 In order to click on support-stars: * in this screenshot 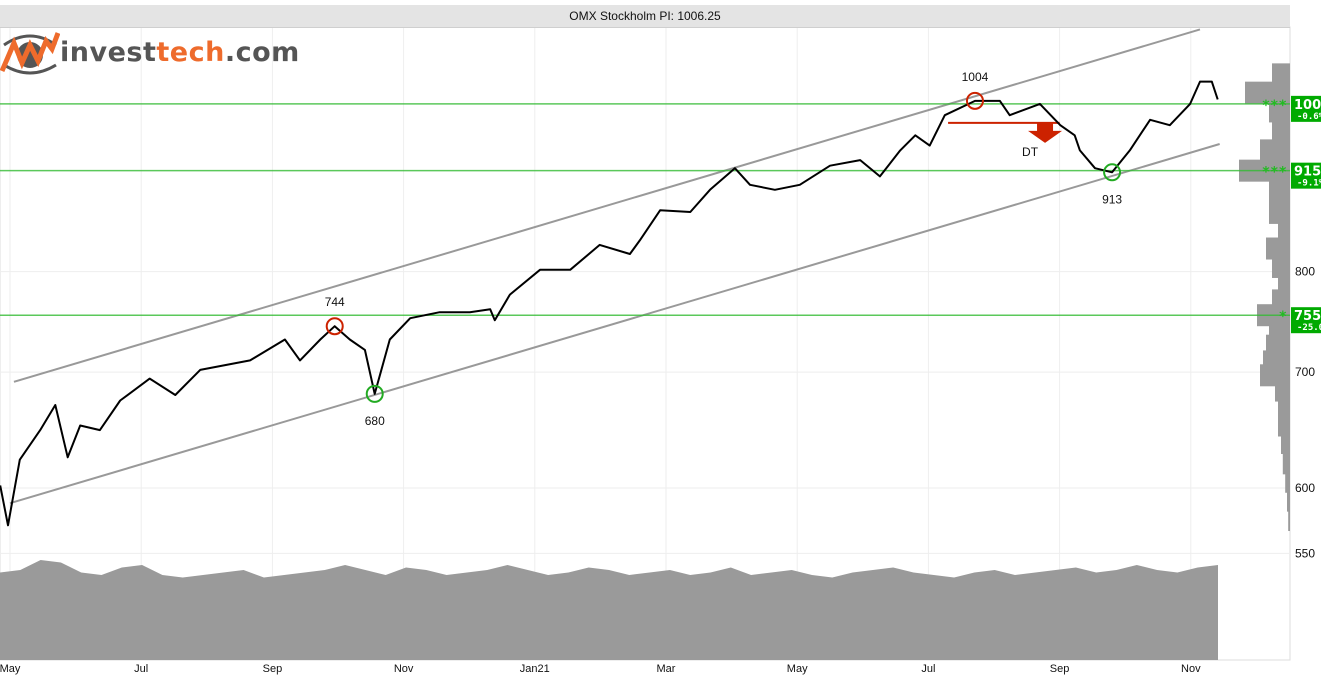, I will do `click(1283, 317)`.